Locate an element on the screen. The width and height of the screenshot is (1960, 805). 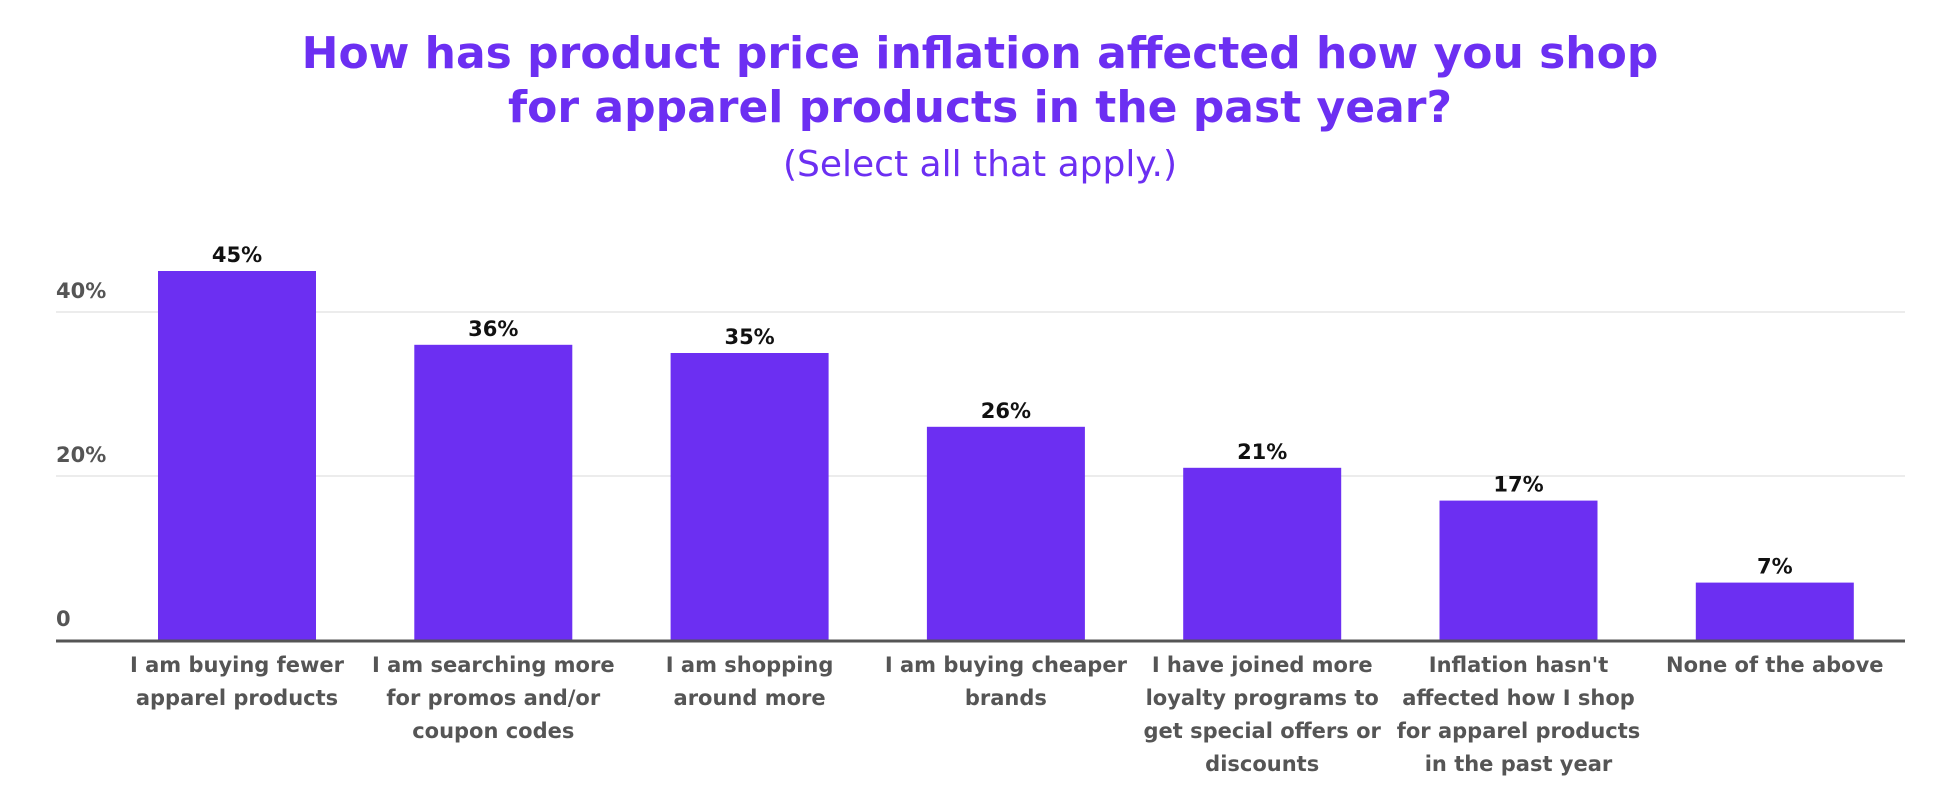
x-tick-label-line: I have joined more is located at coordinates (1262, 665).